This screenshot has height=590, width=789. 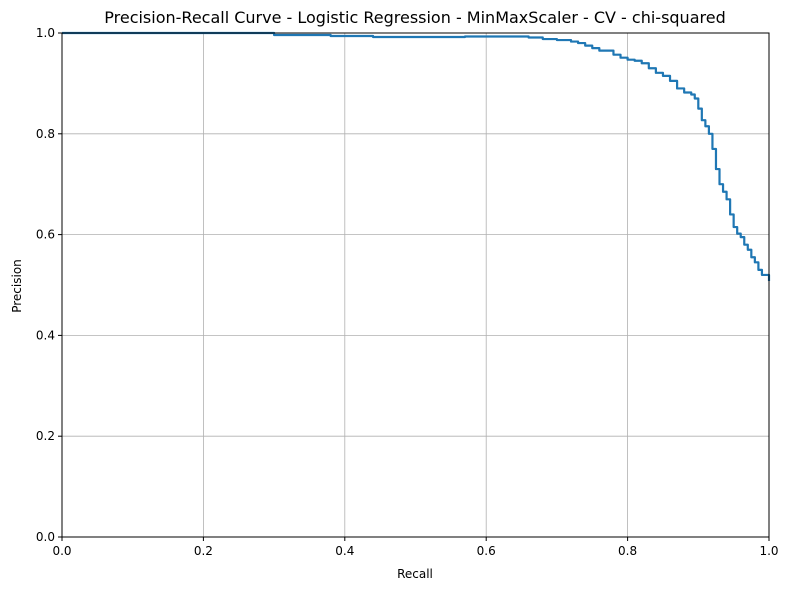 What do you see at coordinates (203, 551) in the screenshot?
I see `x-tick-label: 0.2` at bounding box center [203, 551].